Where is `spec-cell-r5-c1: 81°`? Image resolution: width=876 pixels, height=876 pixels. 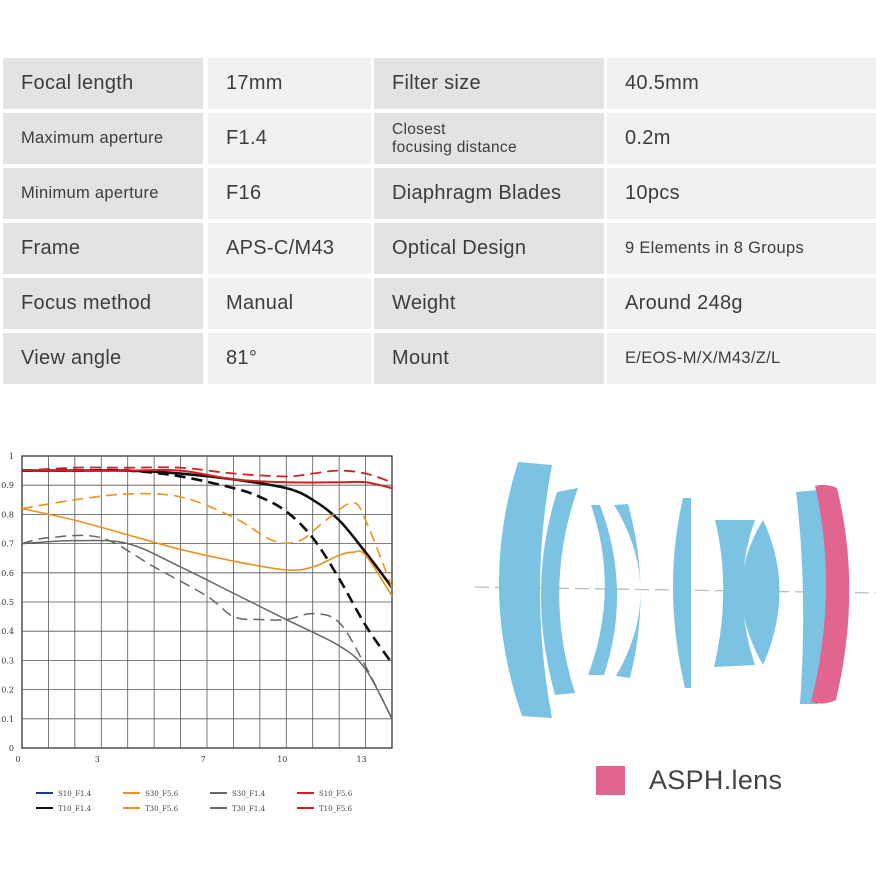
spec-cell-r5-c1: 81° is located at coordinates (289, 358).